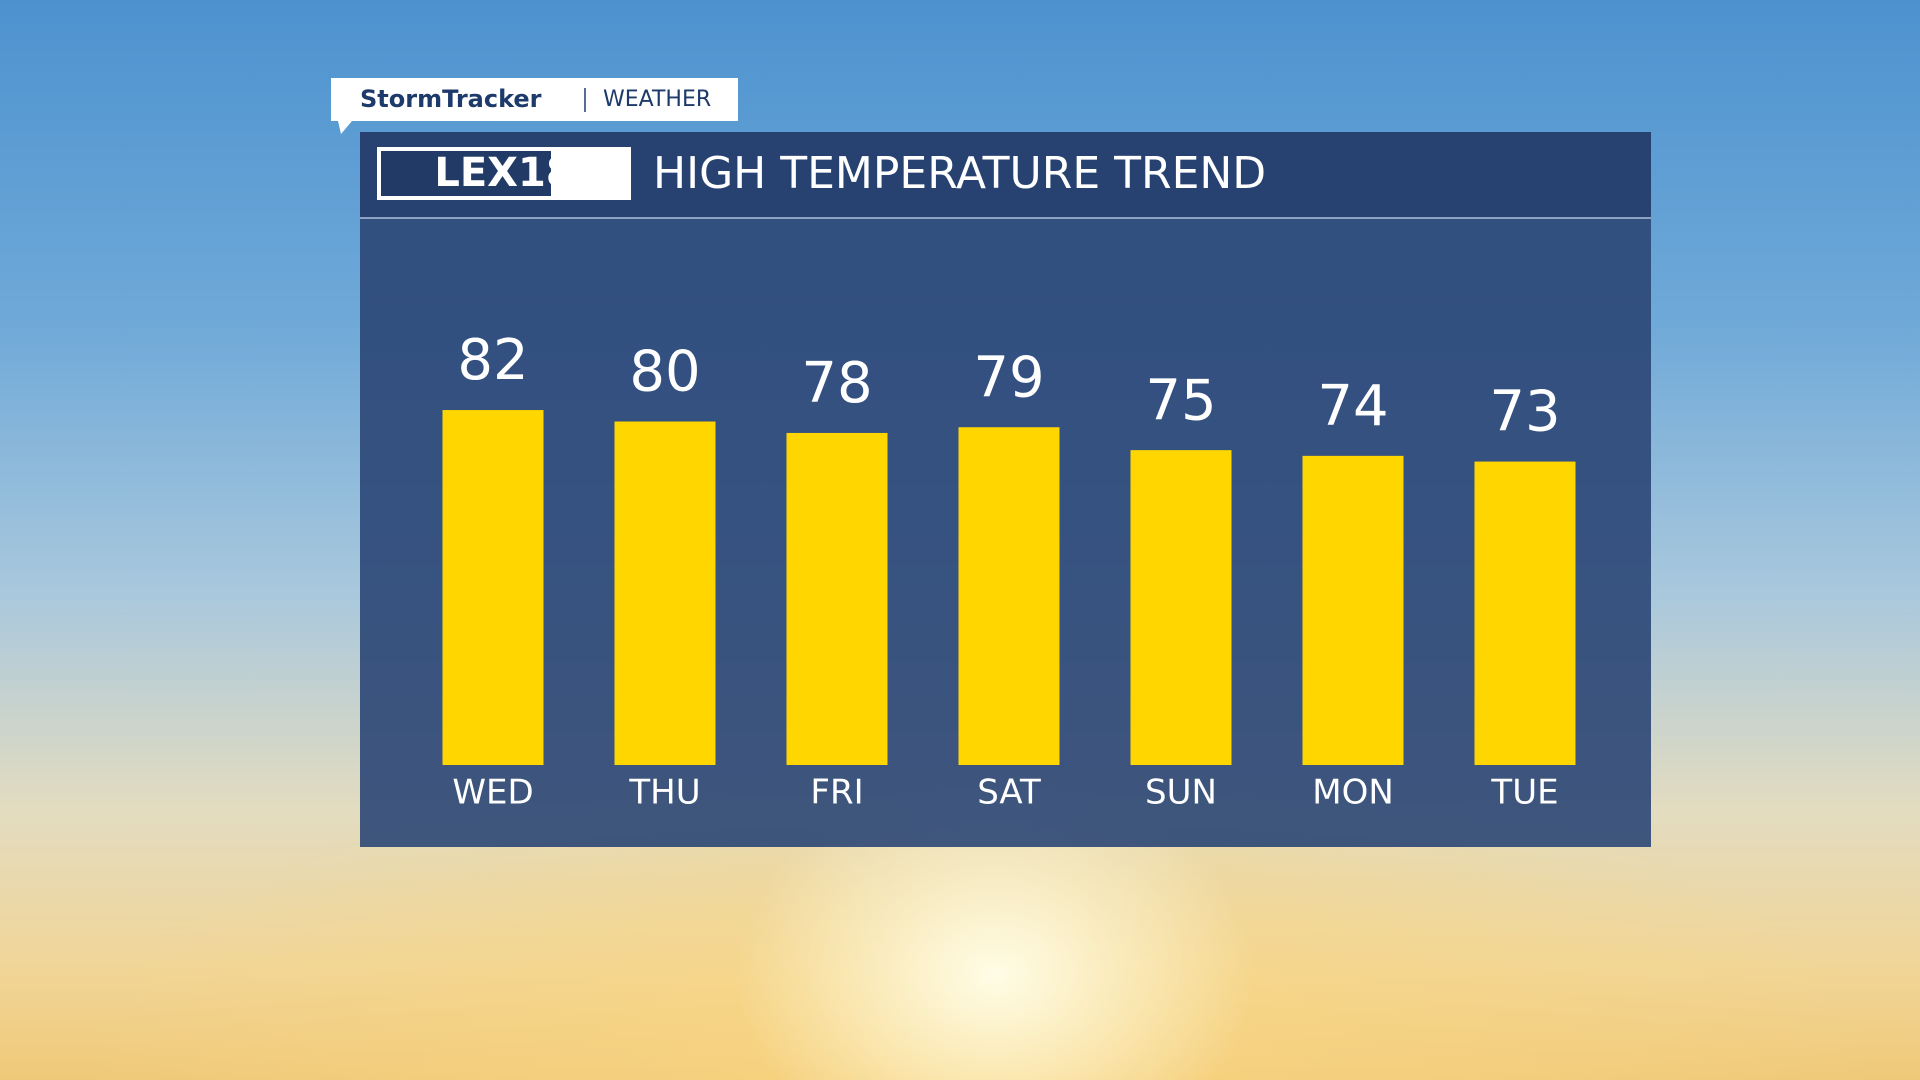 This screenshot has width=1920, height=1080. I want to click on value-label: 82, so click(492, 360).